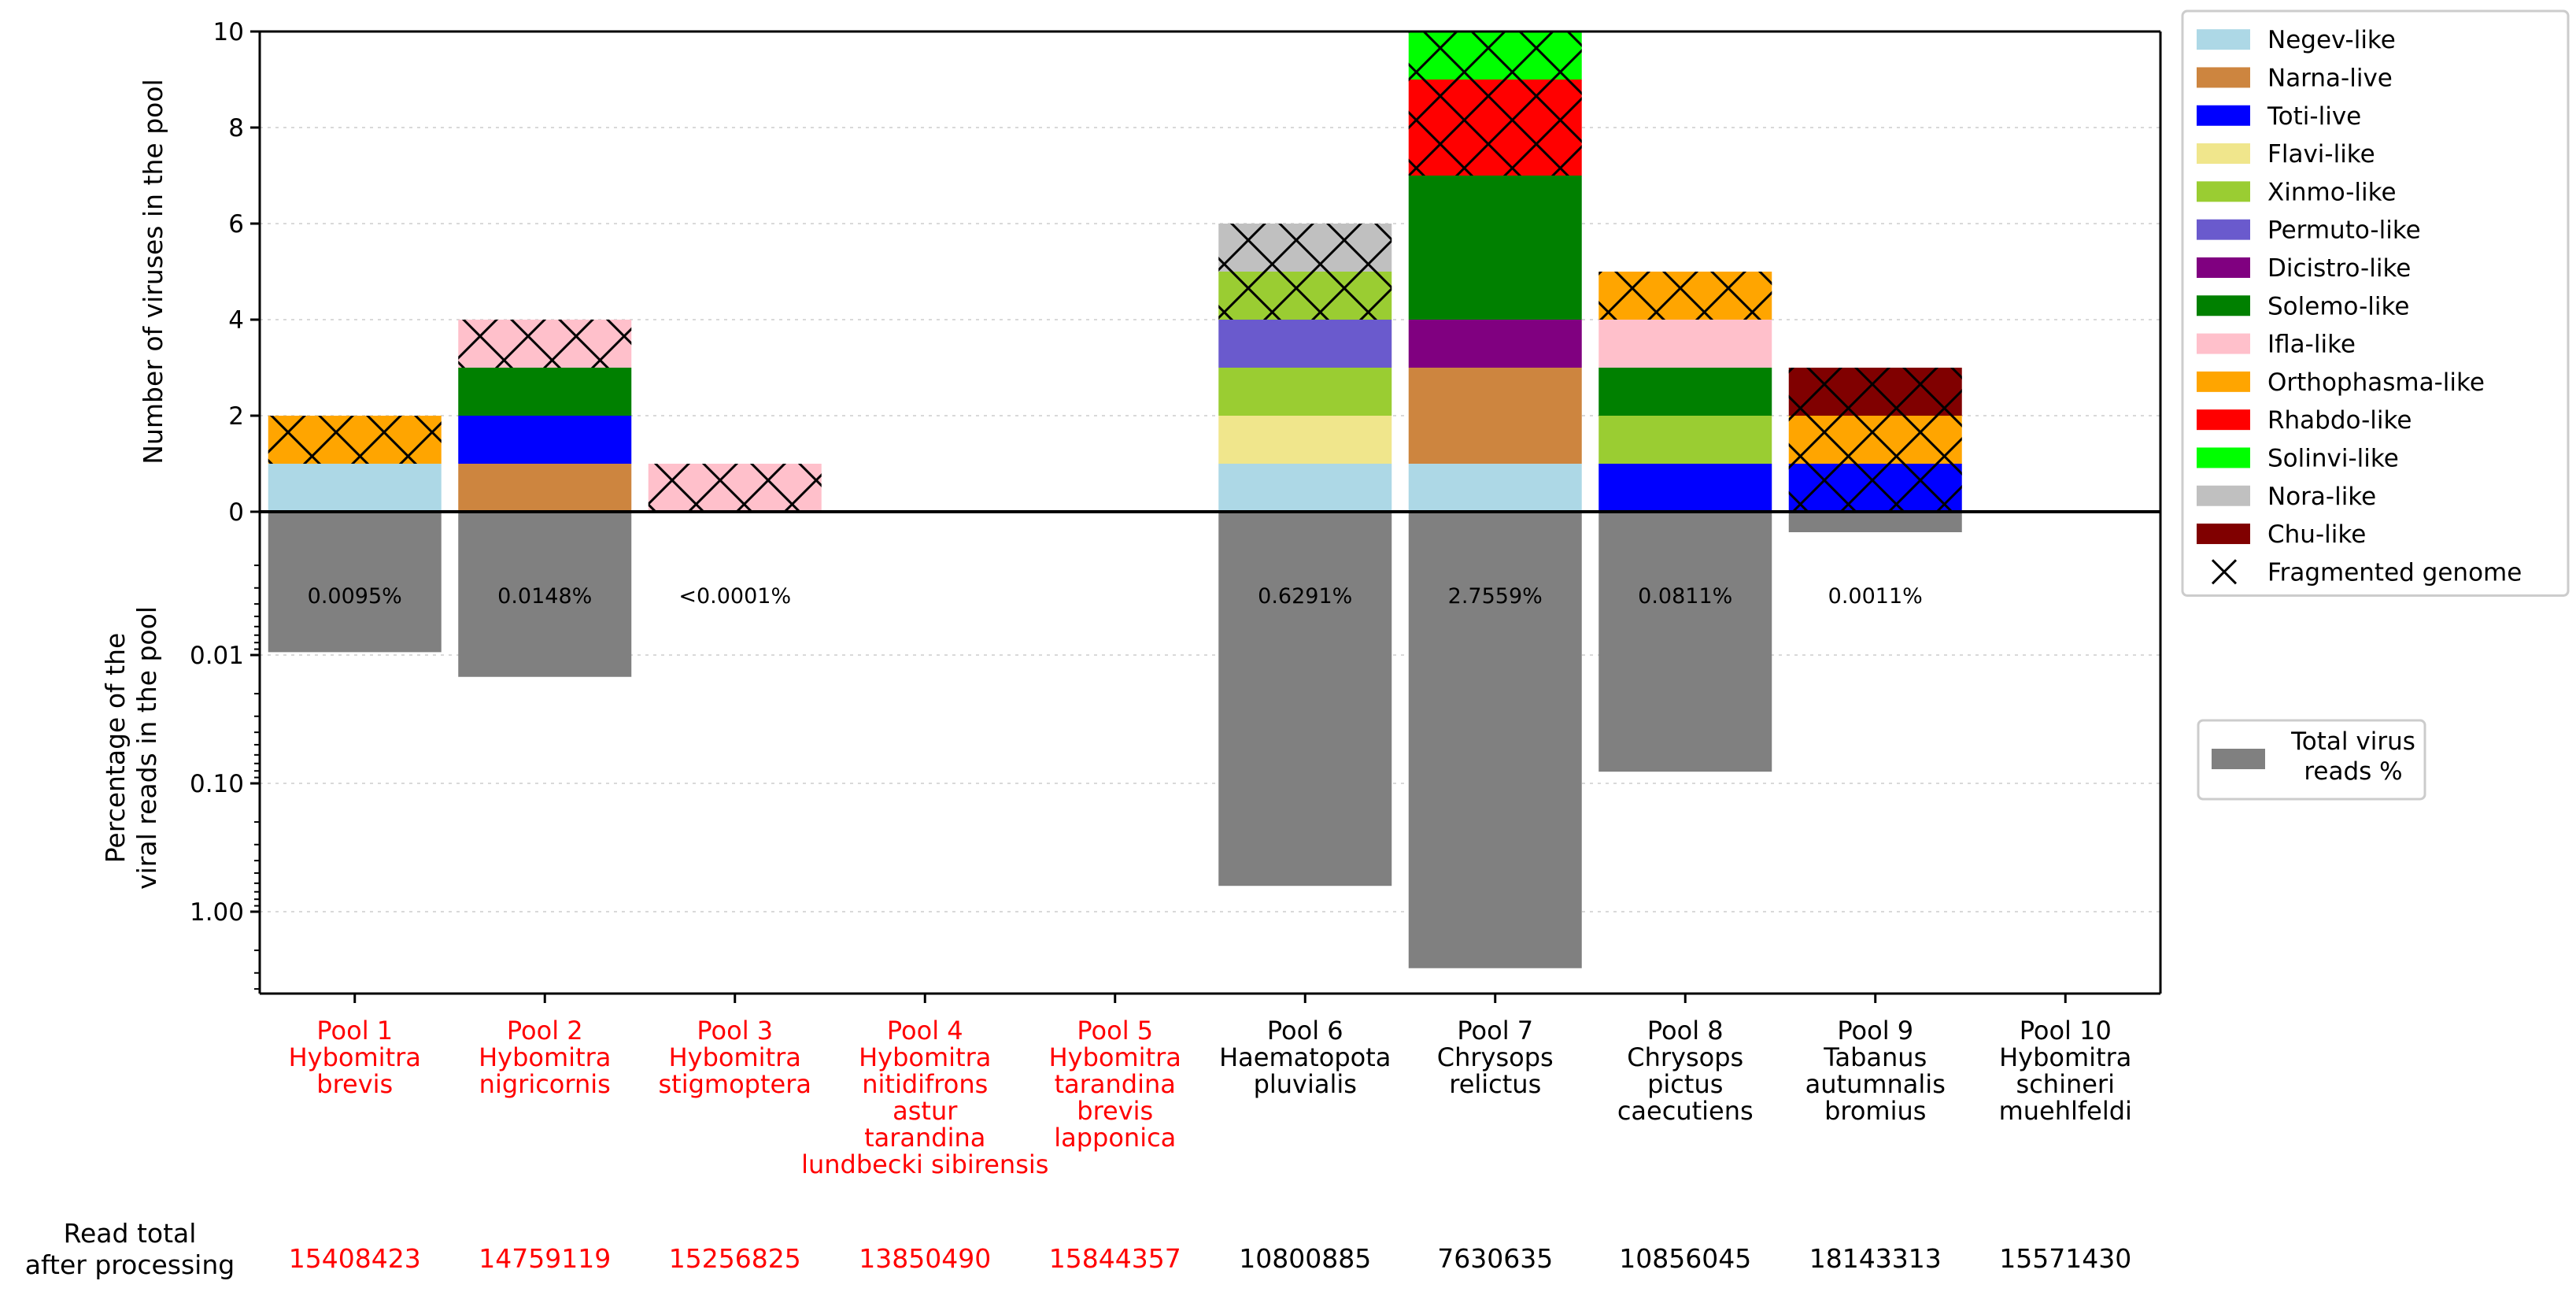  I want to click on legend-swatch-rhabdo-like, so click(2223, 420).